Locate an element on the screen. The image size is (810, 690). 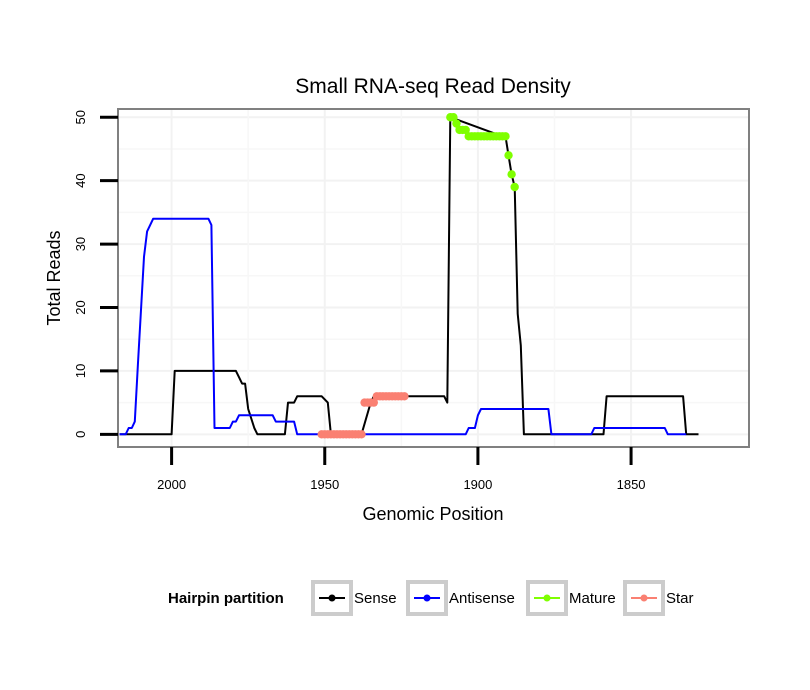
y-axis-title: Total Reads is located at coordinates (54, 277).